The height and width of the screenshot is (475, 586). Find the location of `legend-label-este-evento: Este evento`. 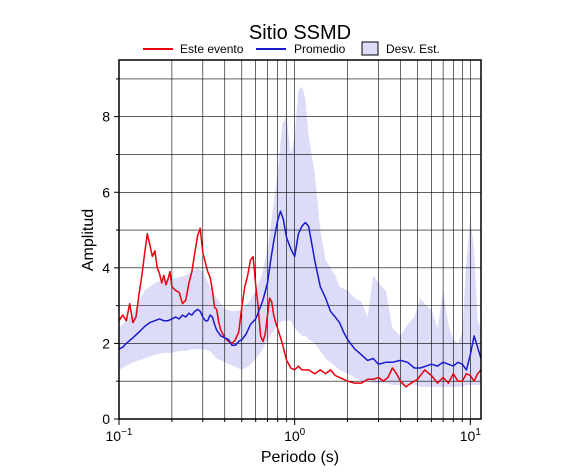

legend-label-este-evento: Este evento is located at coordinates (212, 49).